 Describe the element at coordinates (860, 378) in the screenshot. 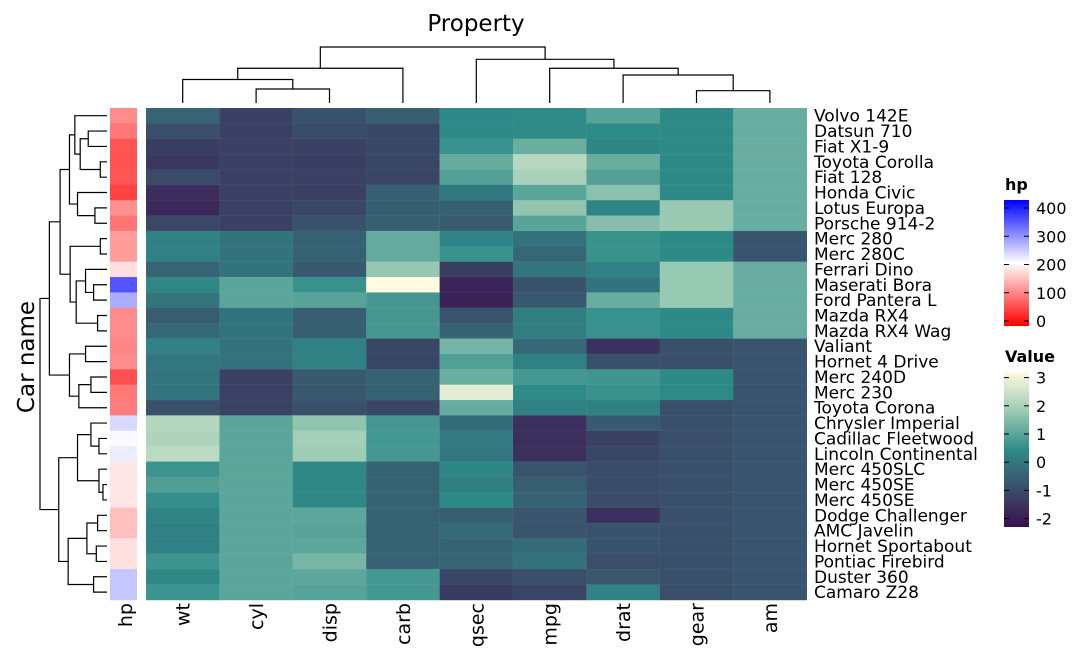

I see `row-label: Merc 240D` at that location.